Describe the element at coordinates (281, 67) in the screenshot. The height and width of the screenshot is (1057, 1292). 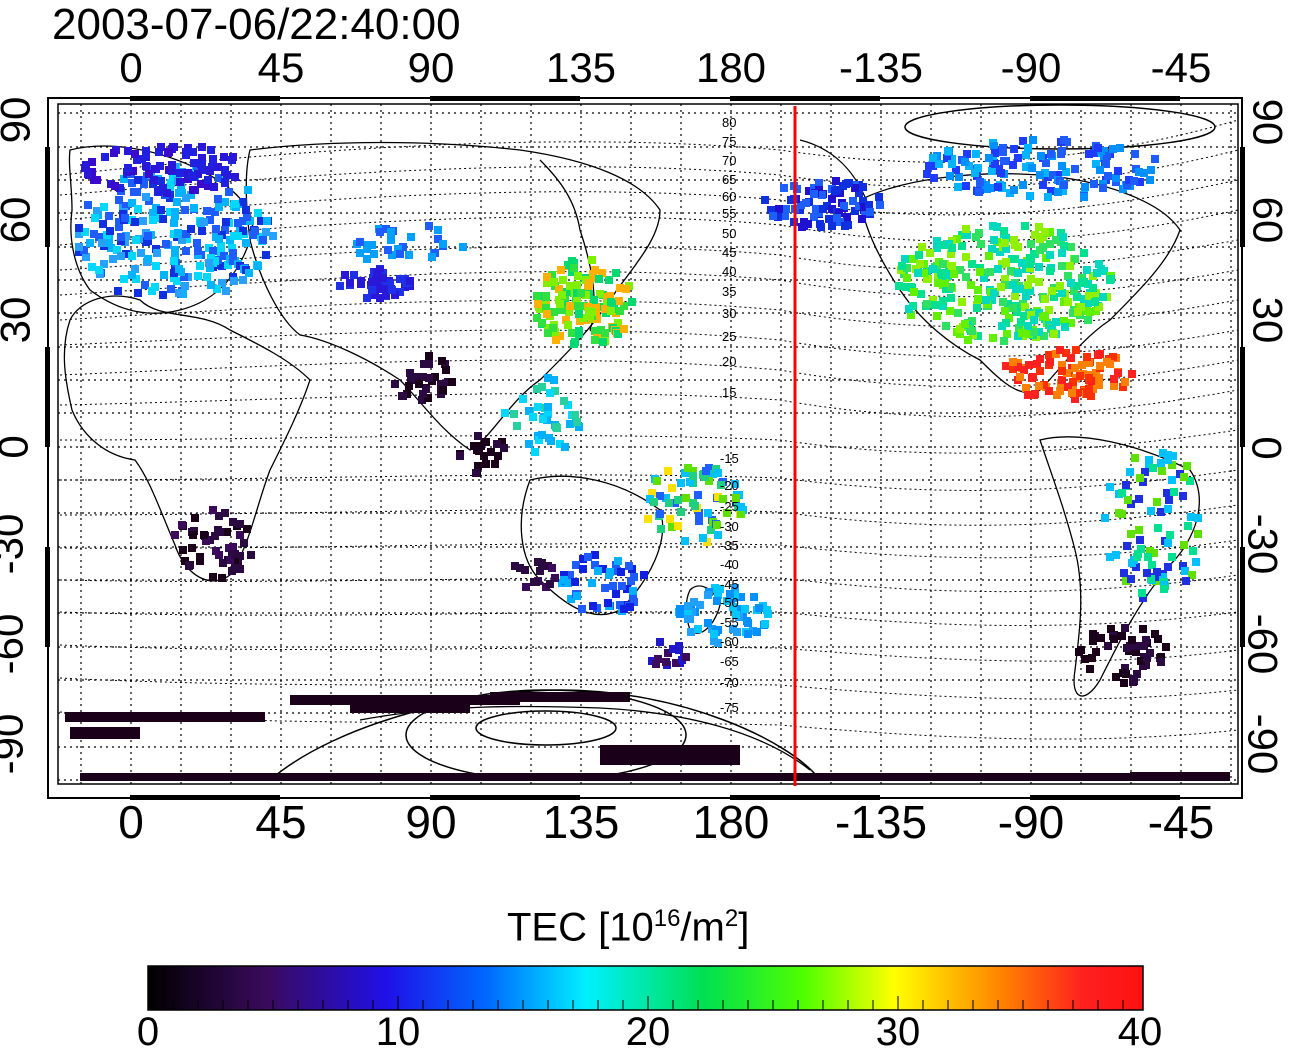
I see `top-lon-tick: 45` at that location.